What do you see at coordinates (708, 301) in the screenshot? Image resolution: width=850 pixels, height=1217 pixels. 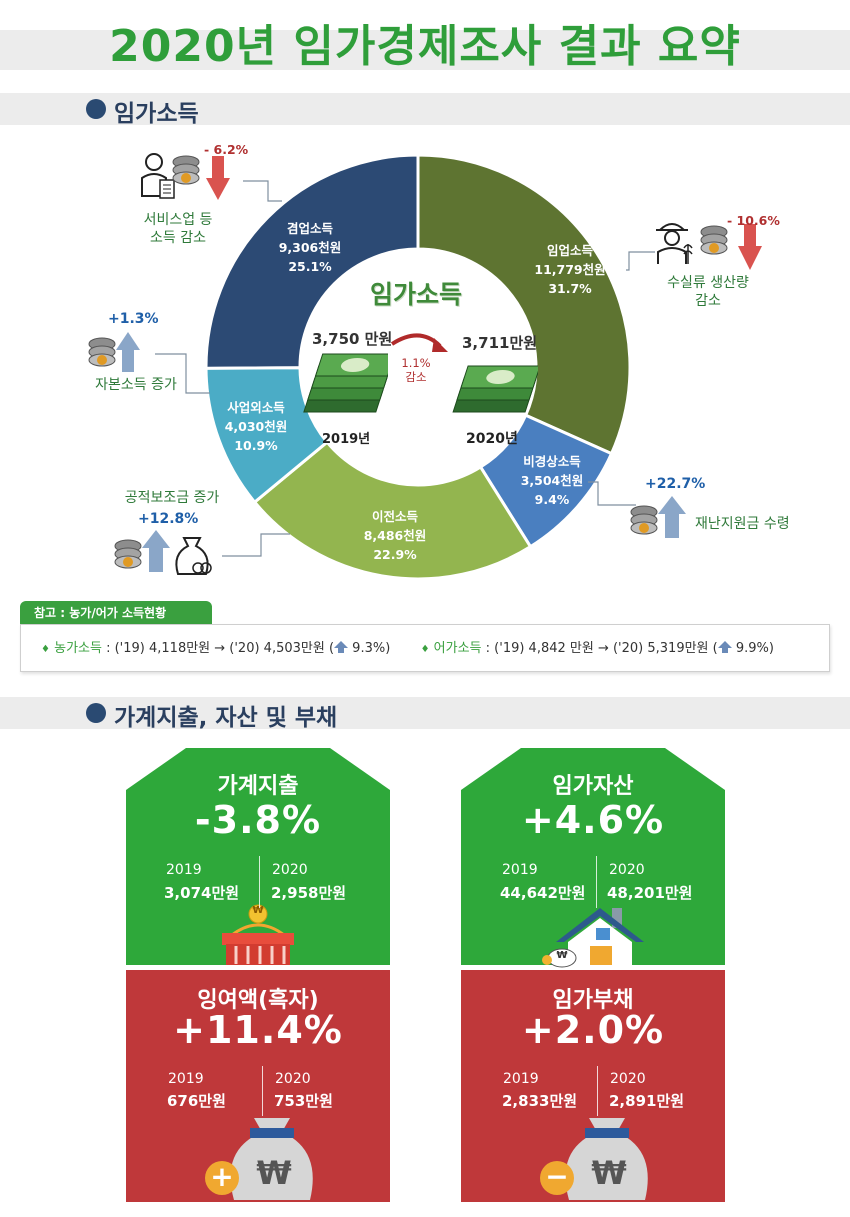 I see `harvest-line2: 감소` at bounding box center [708, 301].